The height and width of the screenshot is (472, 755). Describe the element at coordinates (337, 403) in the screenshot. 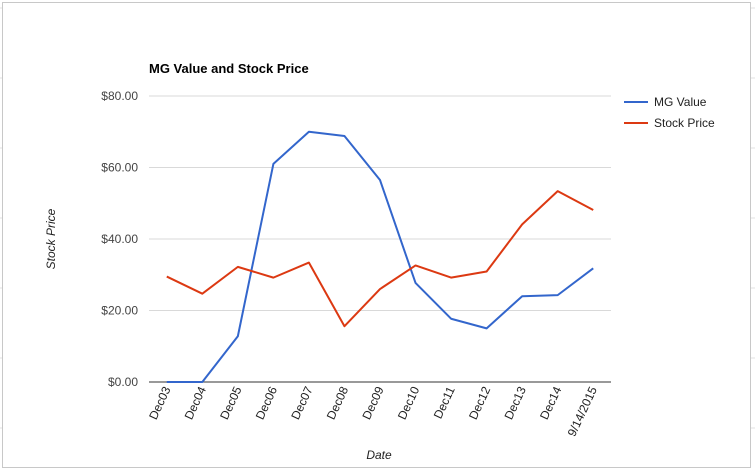

I see `x-tick-label: Dec08` at that location.